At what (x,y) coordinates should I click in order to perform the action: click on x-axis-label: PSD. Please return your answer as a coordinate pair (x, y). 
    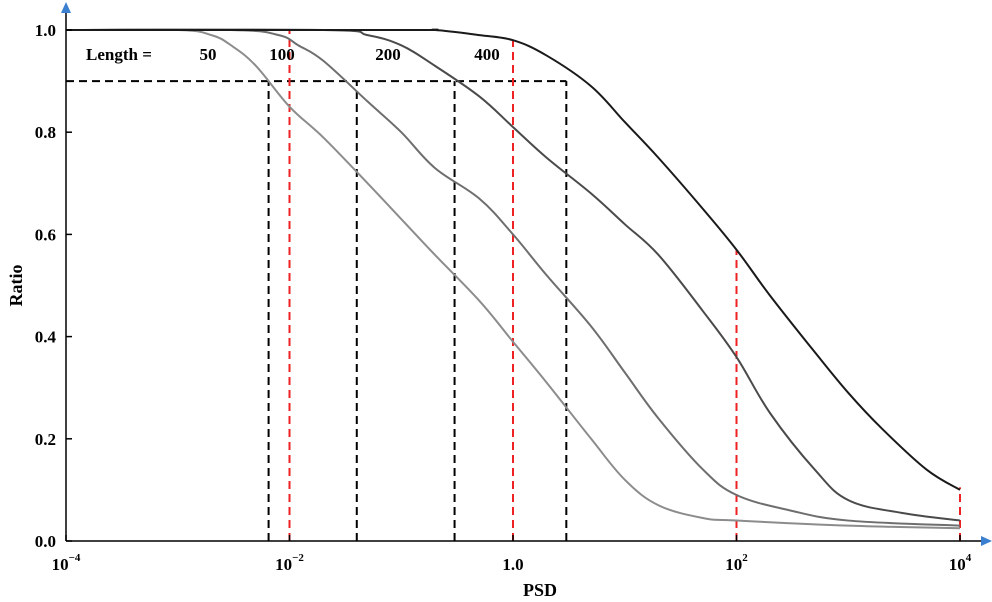
    Looking at the image, I should click on (540, 590).